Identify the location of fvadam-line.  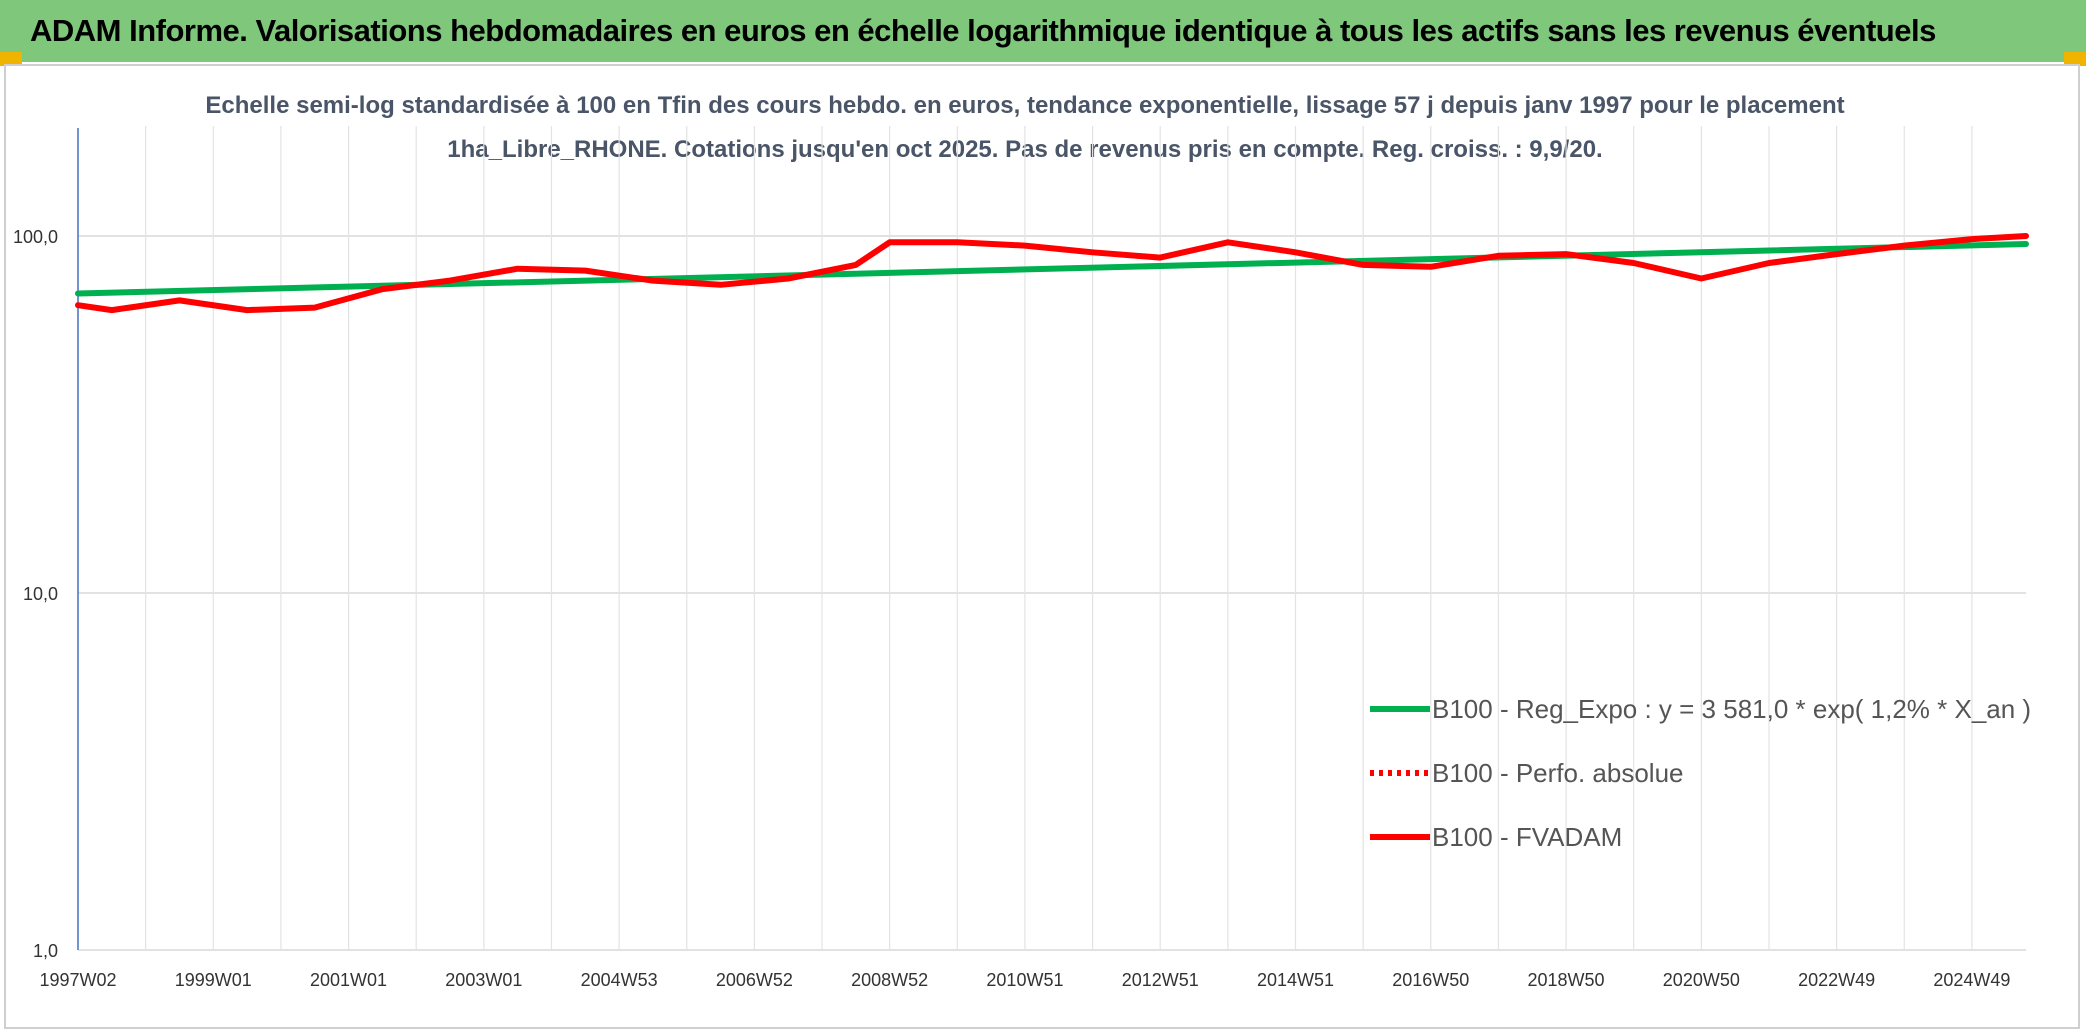
(1052, 273).